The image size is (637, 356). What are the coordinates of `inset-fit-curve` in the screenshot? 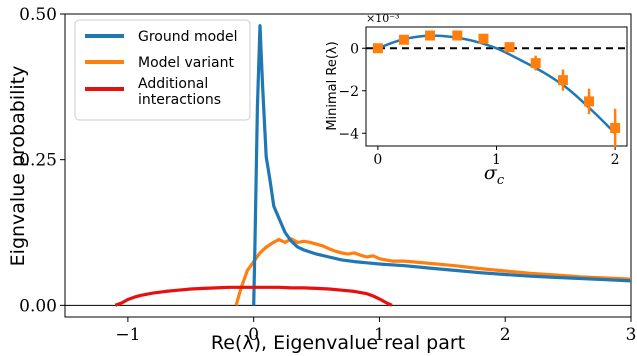 It's located at (496, 84).